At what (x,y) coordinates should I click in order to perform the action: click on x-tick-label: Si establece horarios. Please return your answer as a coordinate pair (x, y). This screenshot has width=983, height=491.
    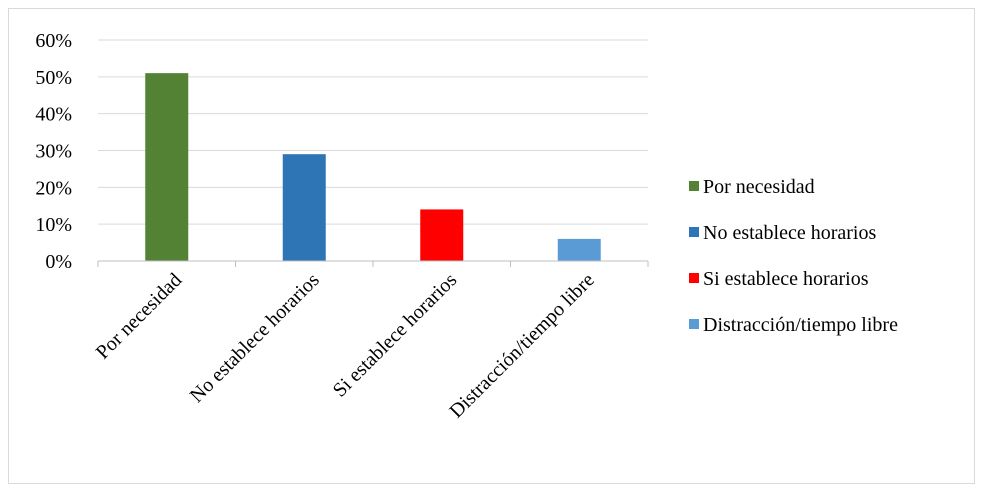
    Looking at the image, I should click on (395, 335).